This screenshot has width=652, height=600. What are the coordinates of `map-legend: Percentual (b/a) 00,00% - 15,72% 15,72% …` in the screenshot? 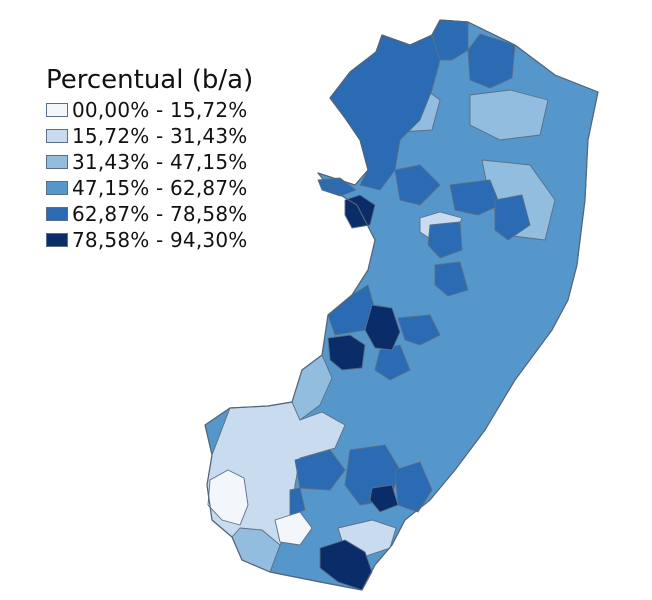 It's located at (149, 158).